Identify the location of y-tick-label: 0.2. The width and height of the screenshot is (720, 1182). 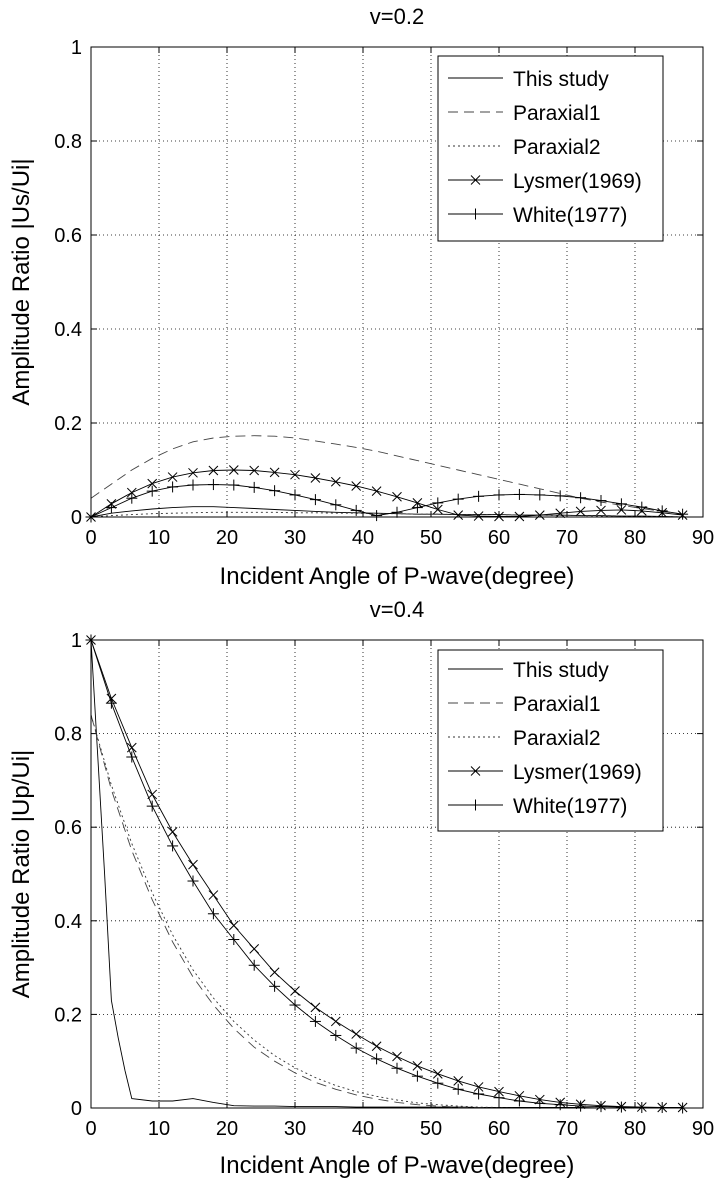
(68, 1015).